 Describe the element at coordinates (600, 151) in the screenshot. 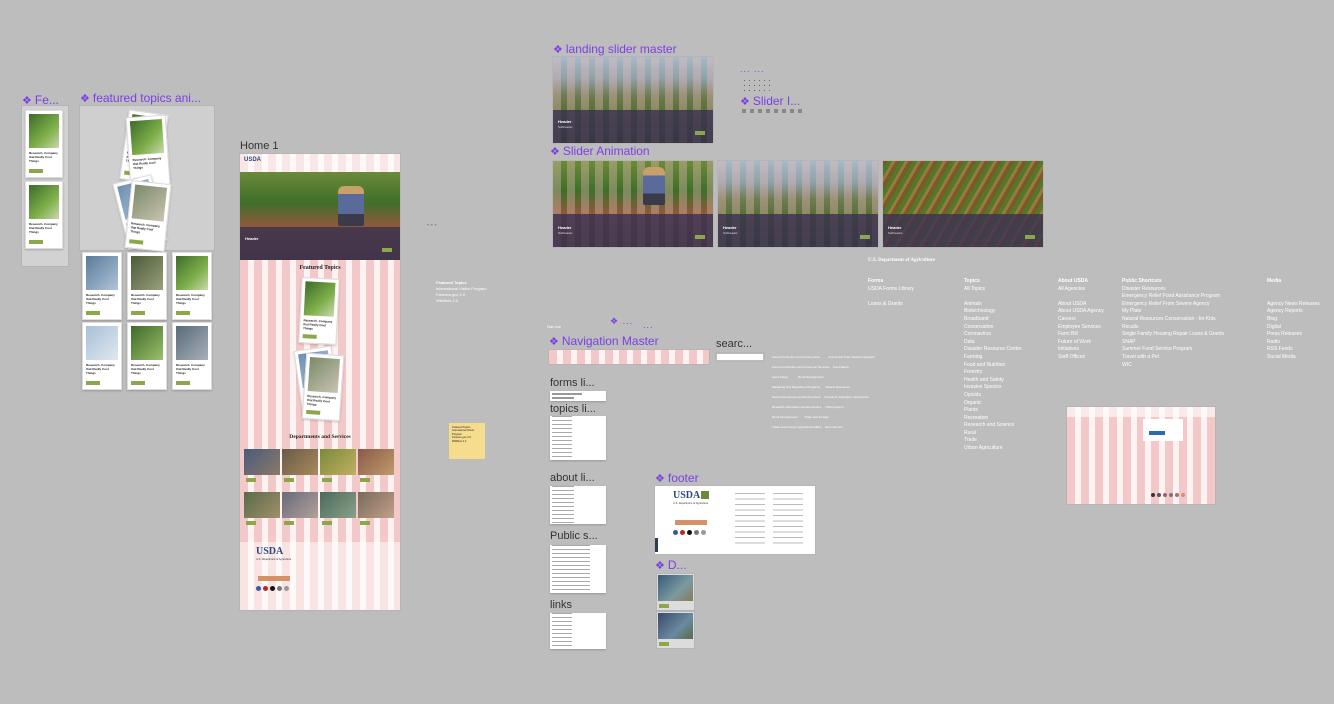

I see `frame-title-slider-animation: ❖ Slider Animation` at that location.